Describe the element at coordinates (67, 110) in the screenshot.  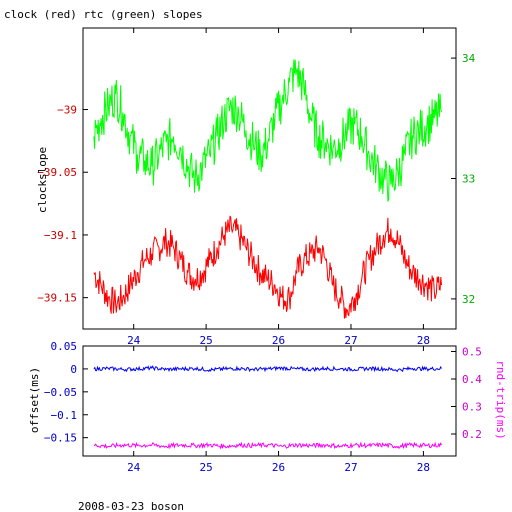
I see `y-tick-label: −39` at that location.